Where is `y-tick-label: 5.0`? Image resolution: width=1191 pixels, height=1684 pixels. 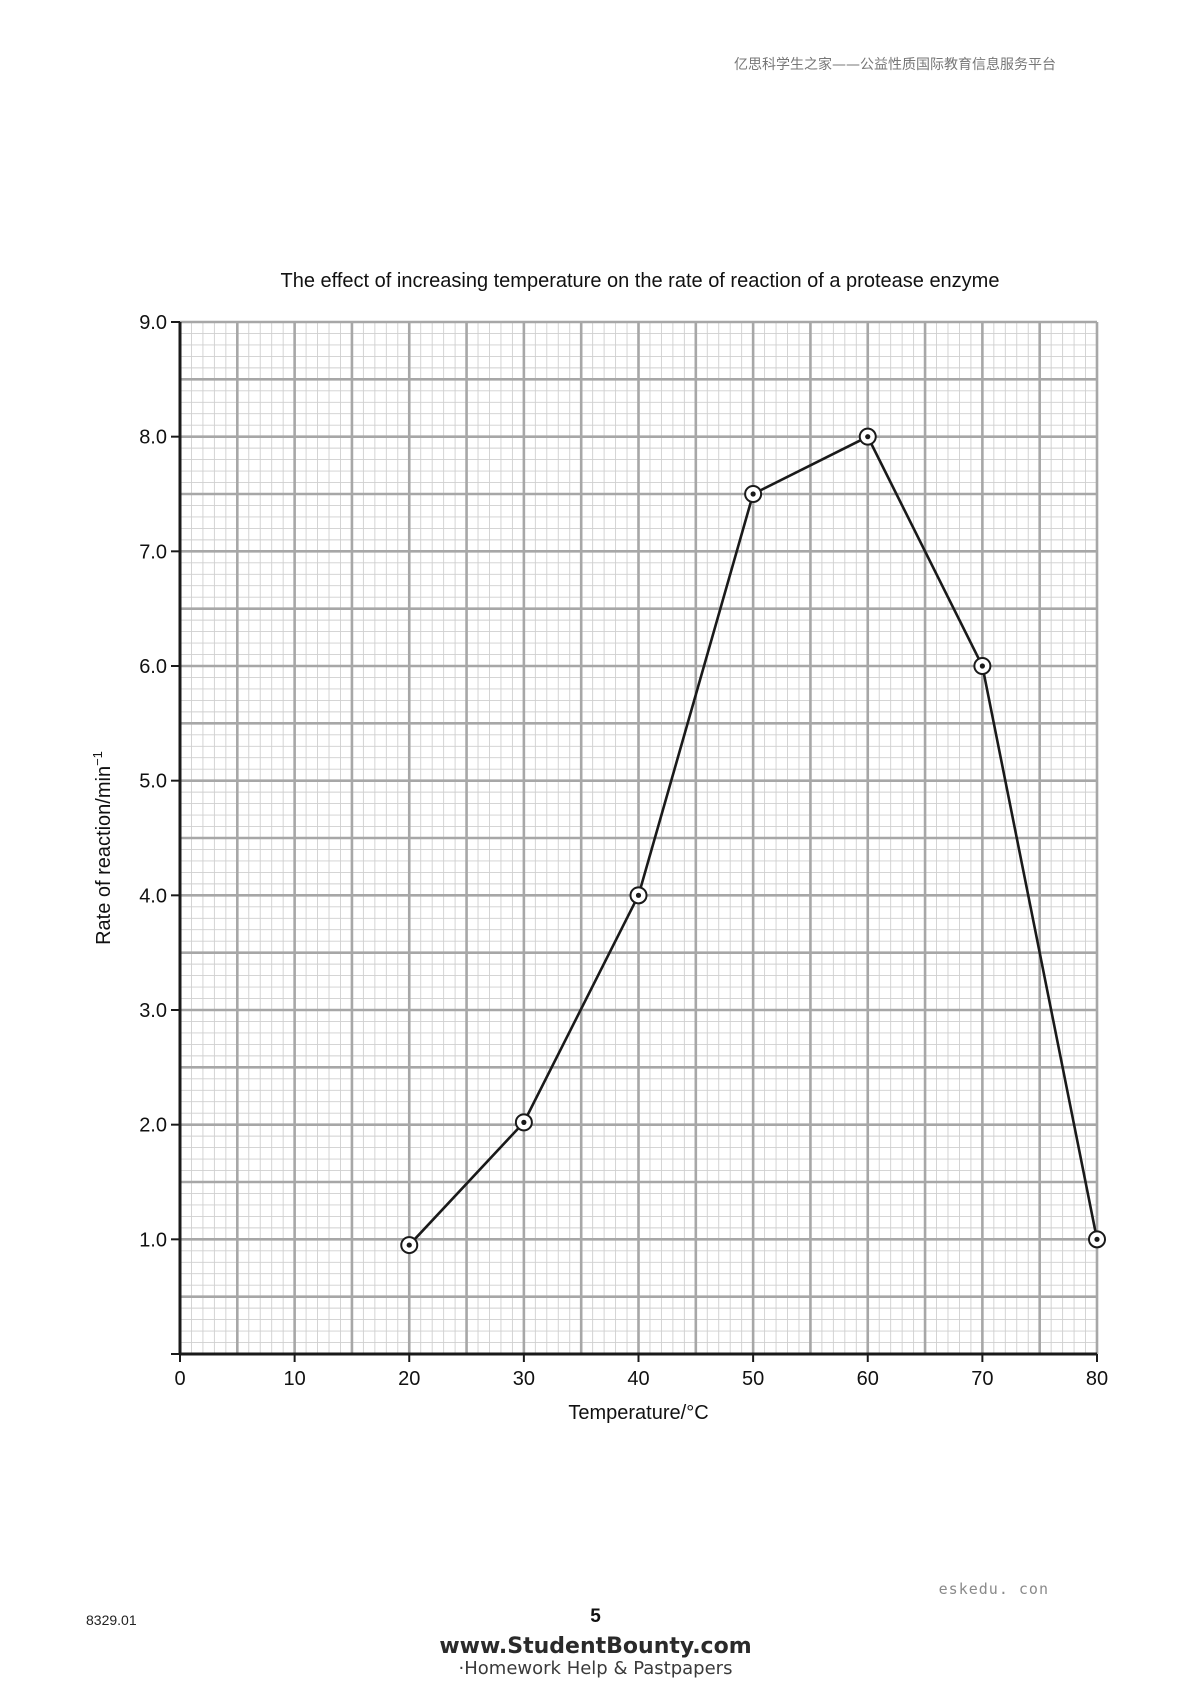 y-tick-label: 5.0 is located at coordinates (153, 782).